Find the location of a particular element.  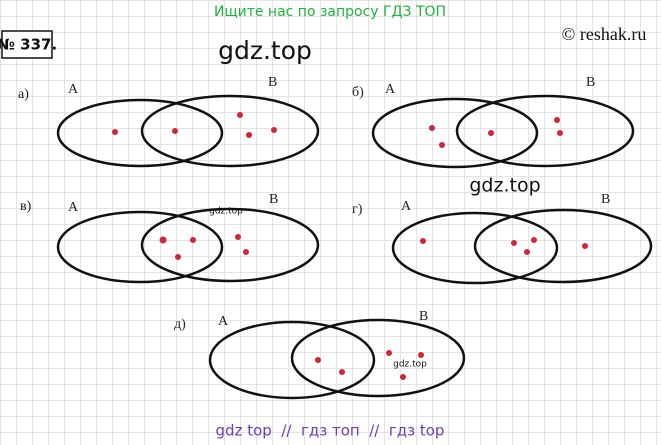

venn-diagram: в) A B is located at coordinates (170, 238).